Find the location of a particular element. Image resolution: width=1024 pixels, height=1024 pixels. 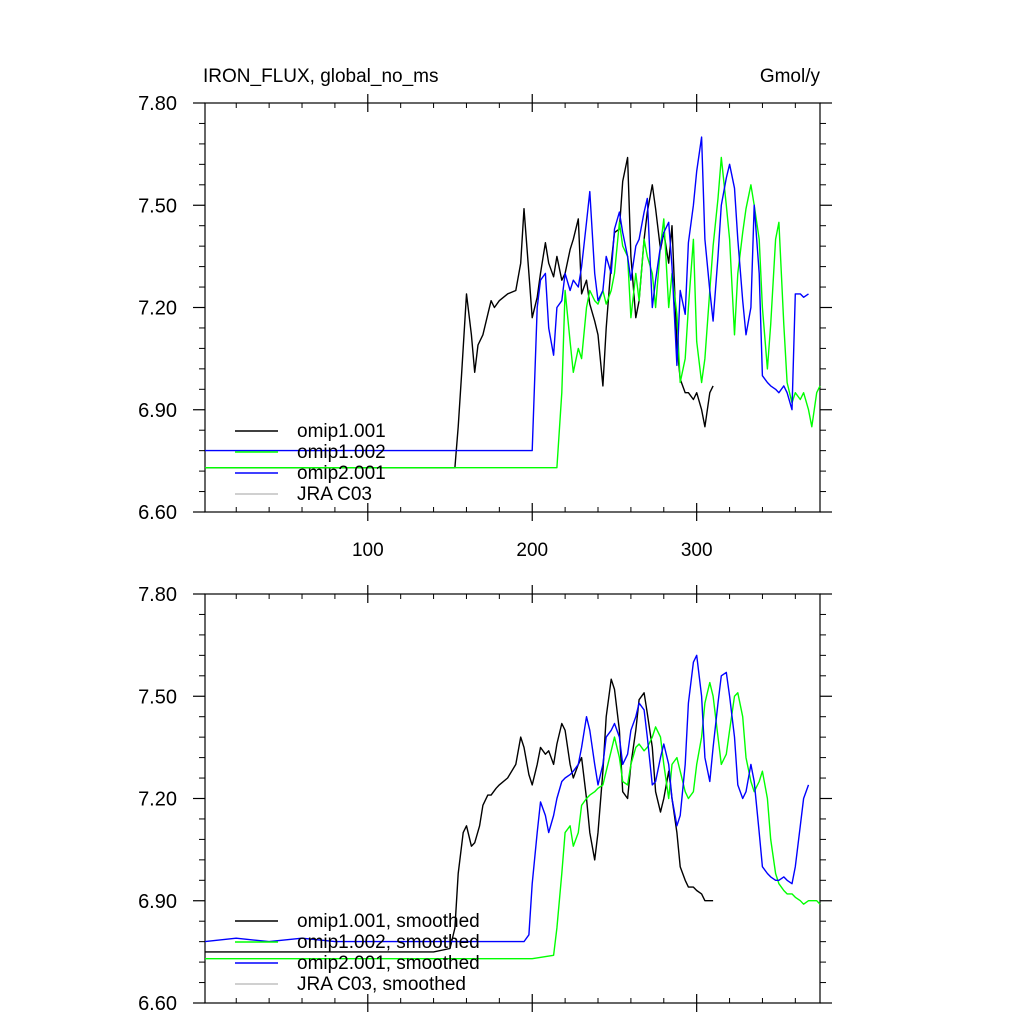

legend-label: omip1.002 is located at coordinates (341, 452).